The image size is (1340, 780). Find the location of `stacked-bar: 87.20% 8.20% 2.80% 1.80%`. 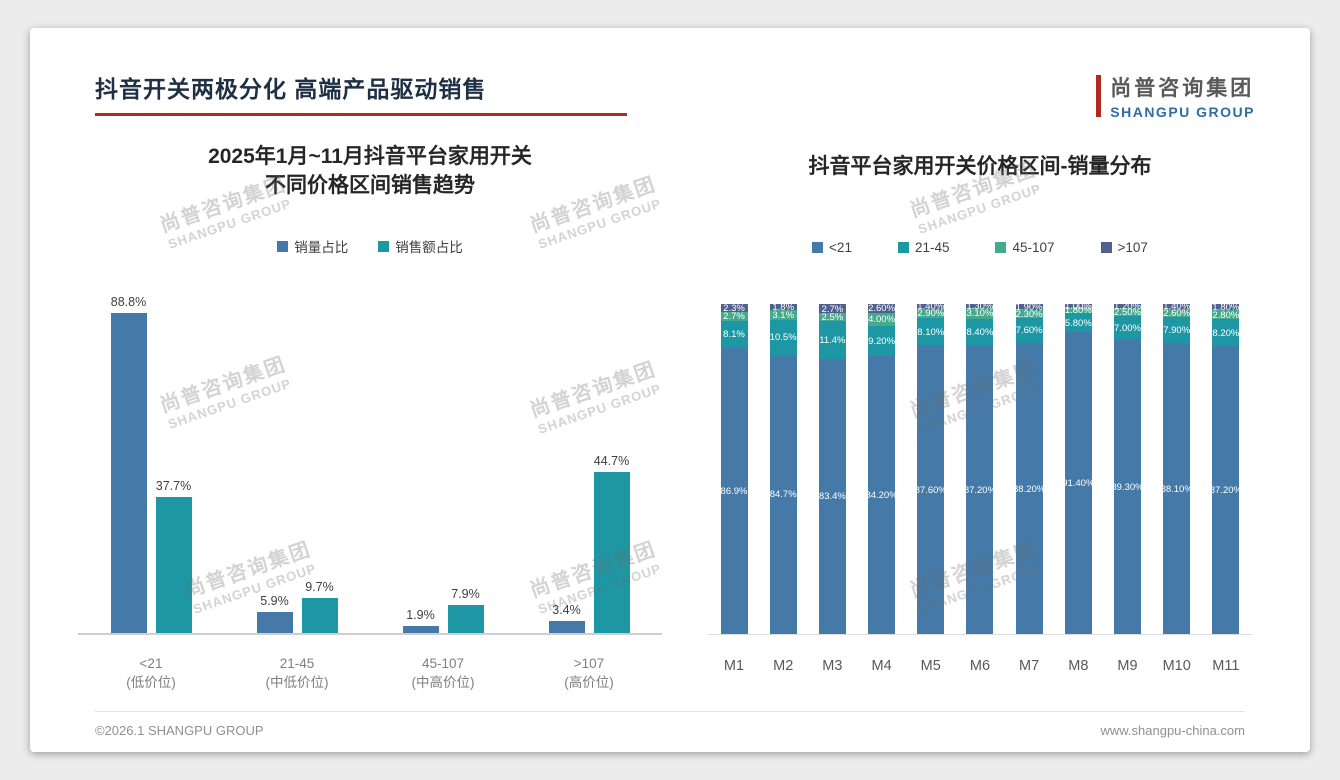

stacked-bar: 87.20% 8.20% 2.80% 1.80% is located at coordinates (1226, 468).